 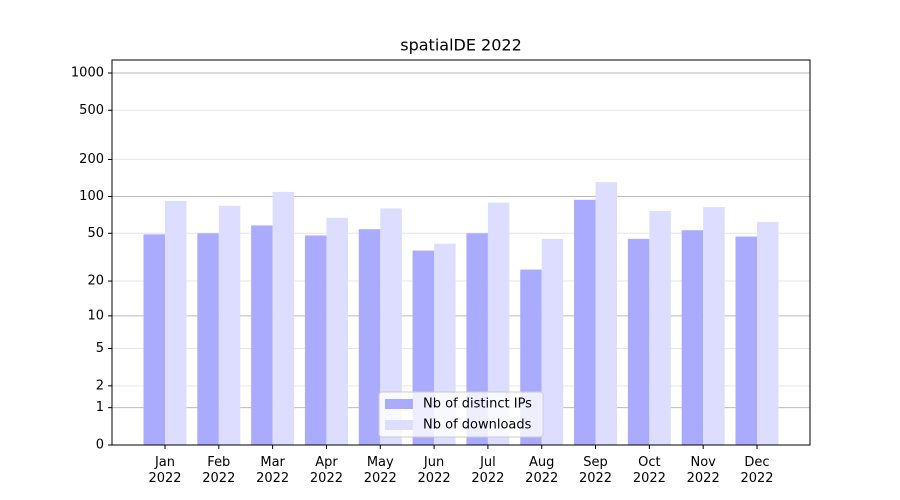 I want to click on x-tick-label: Aug 2022, so click(x=541, y=470).